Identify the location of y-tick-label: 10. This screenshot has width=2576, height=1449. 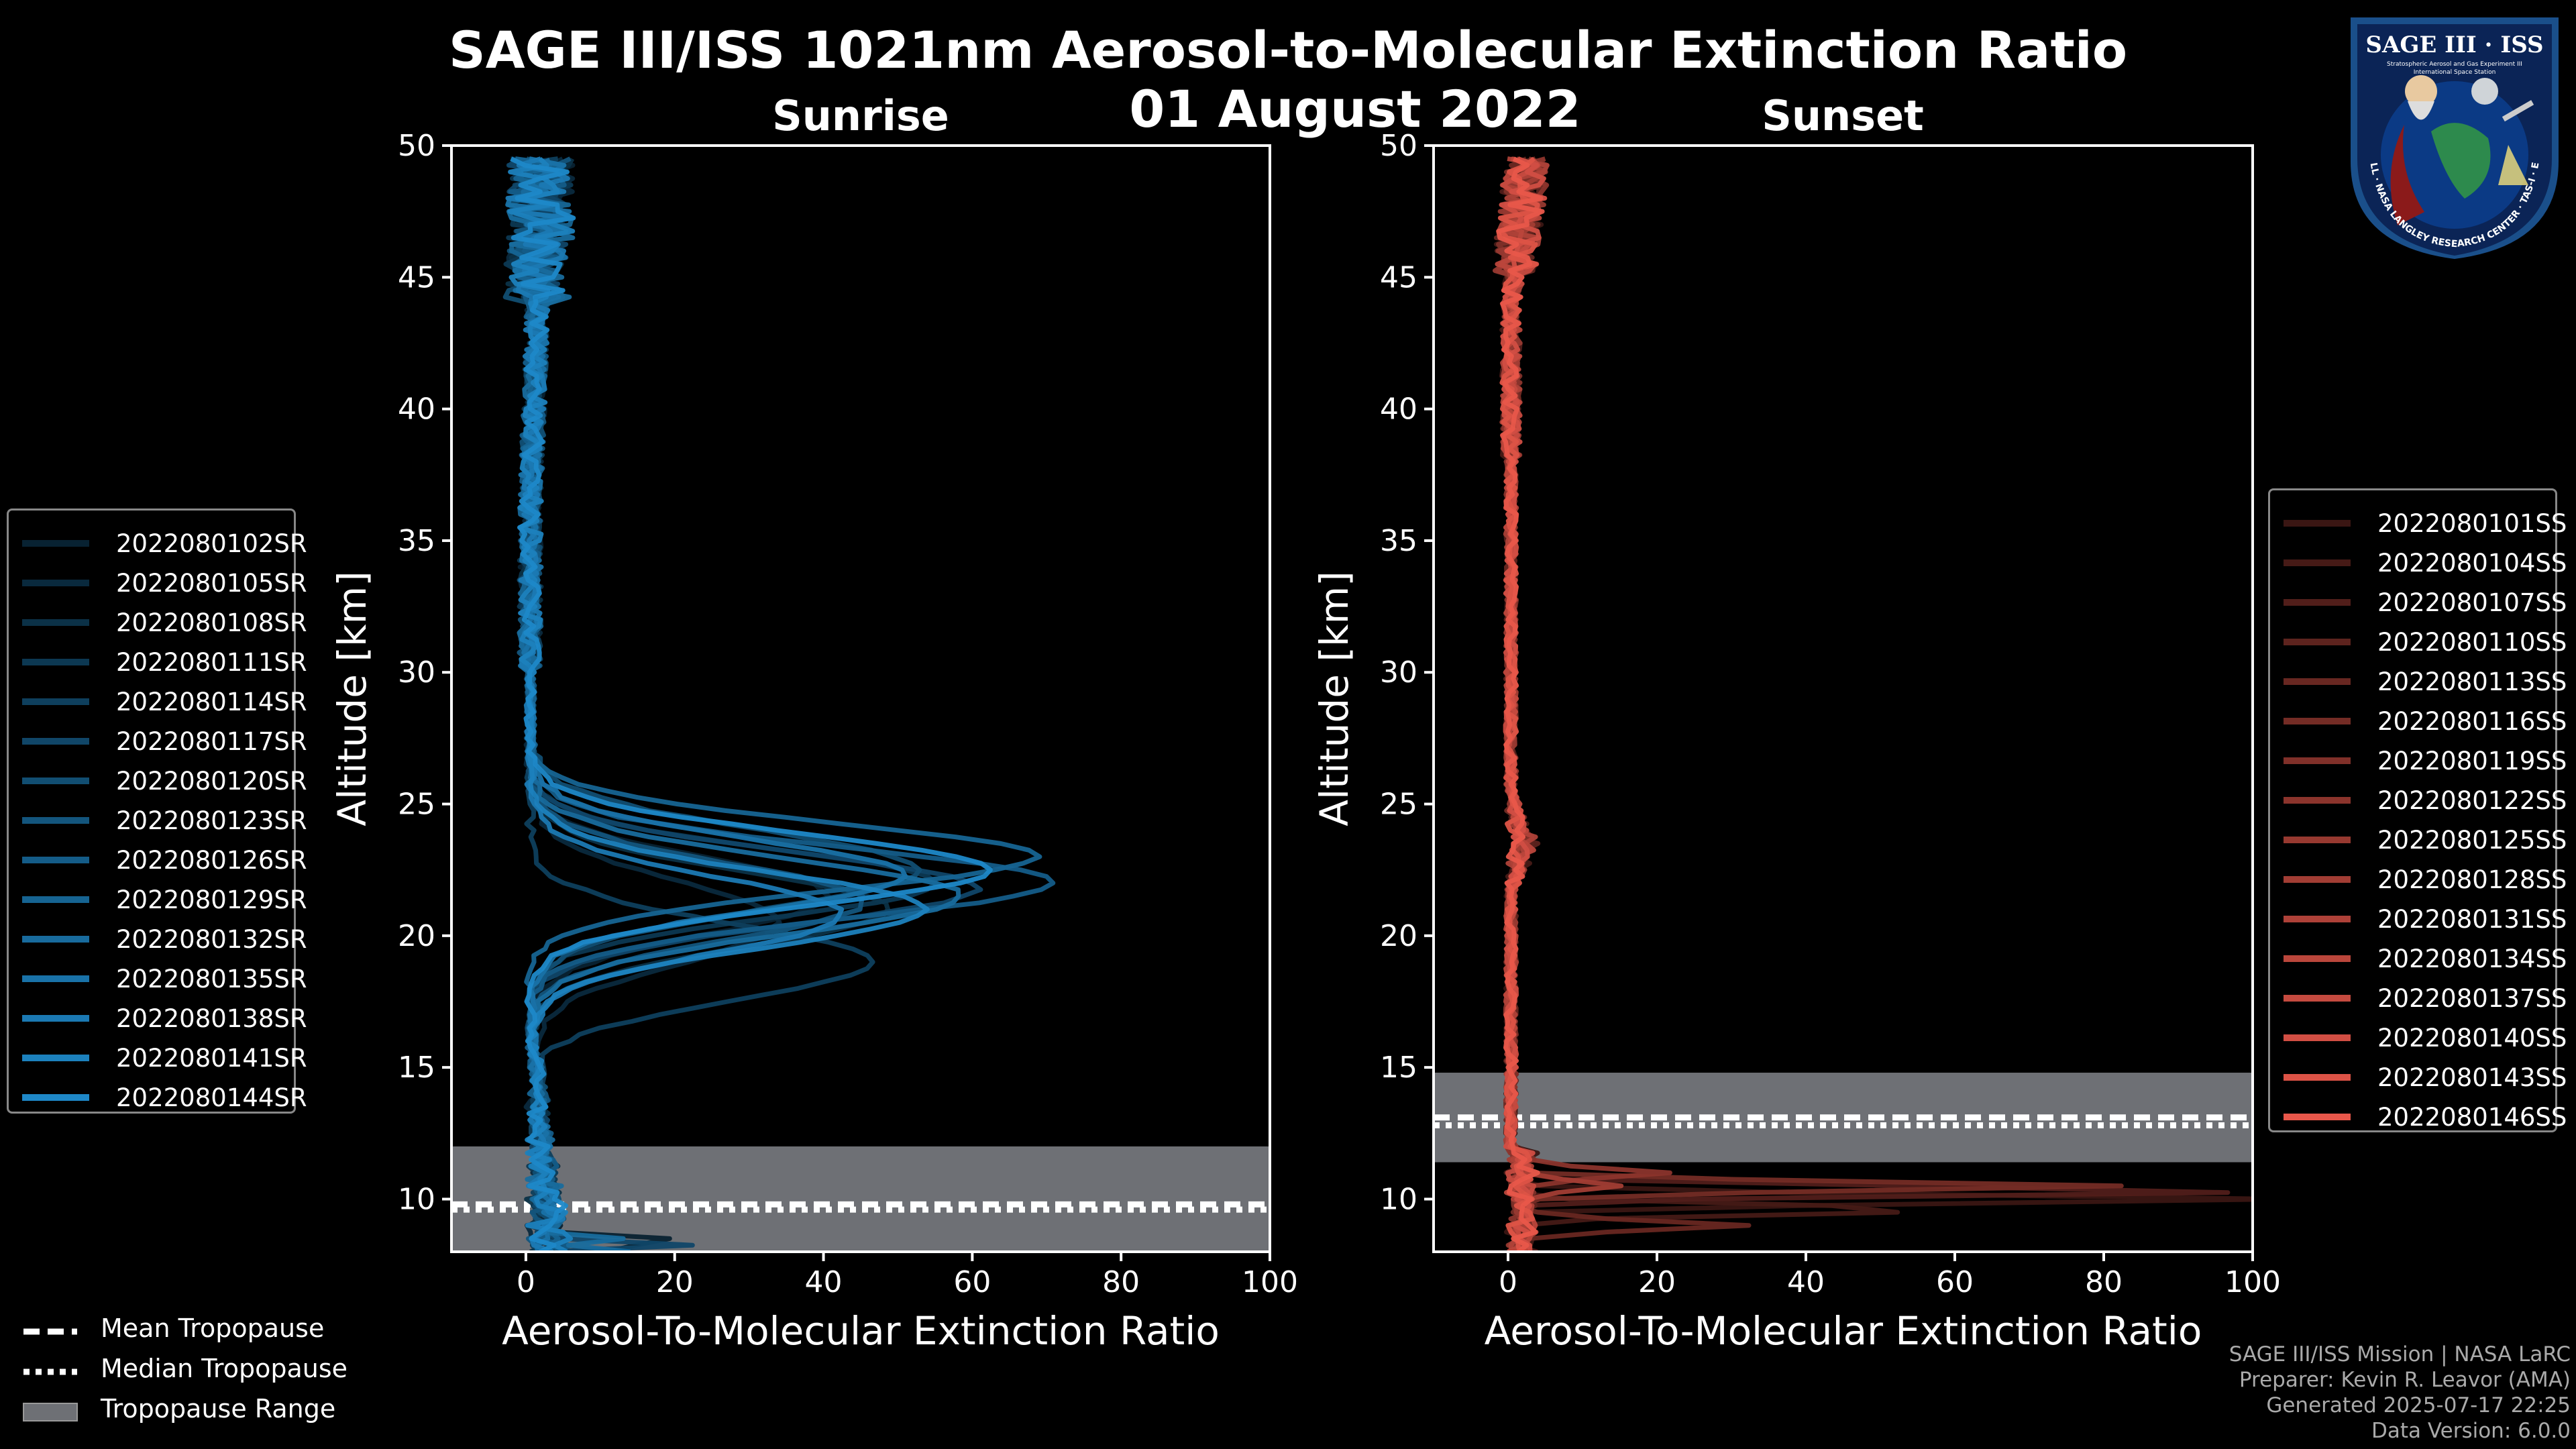
(416, 1199).